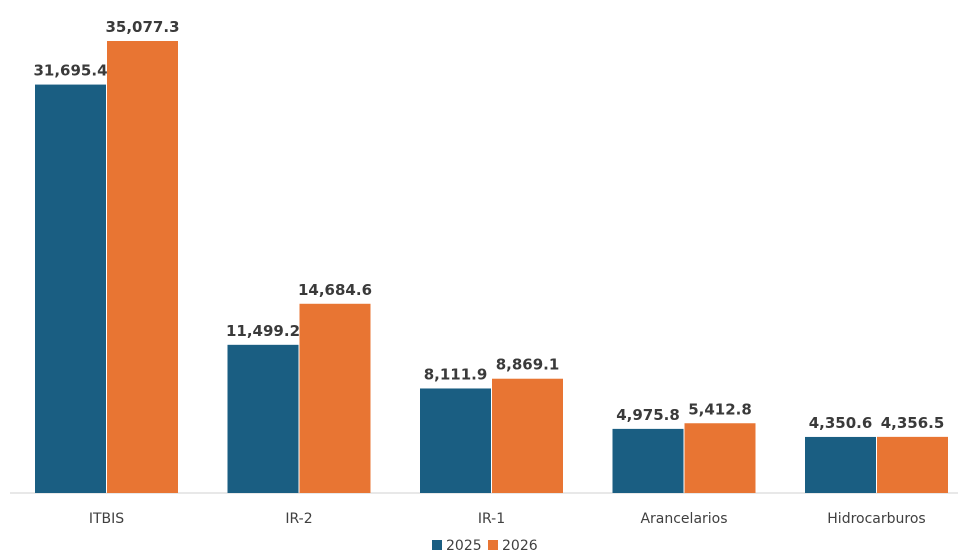 The image size is (960, 554). I want to click on bar-2026-itbis, so click(142, 267).